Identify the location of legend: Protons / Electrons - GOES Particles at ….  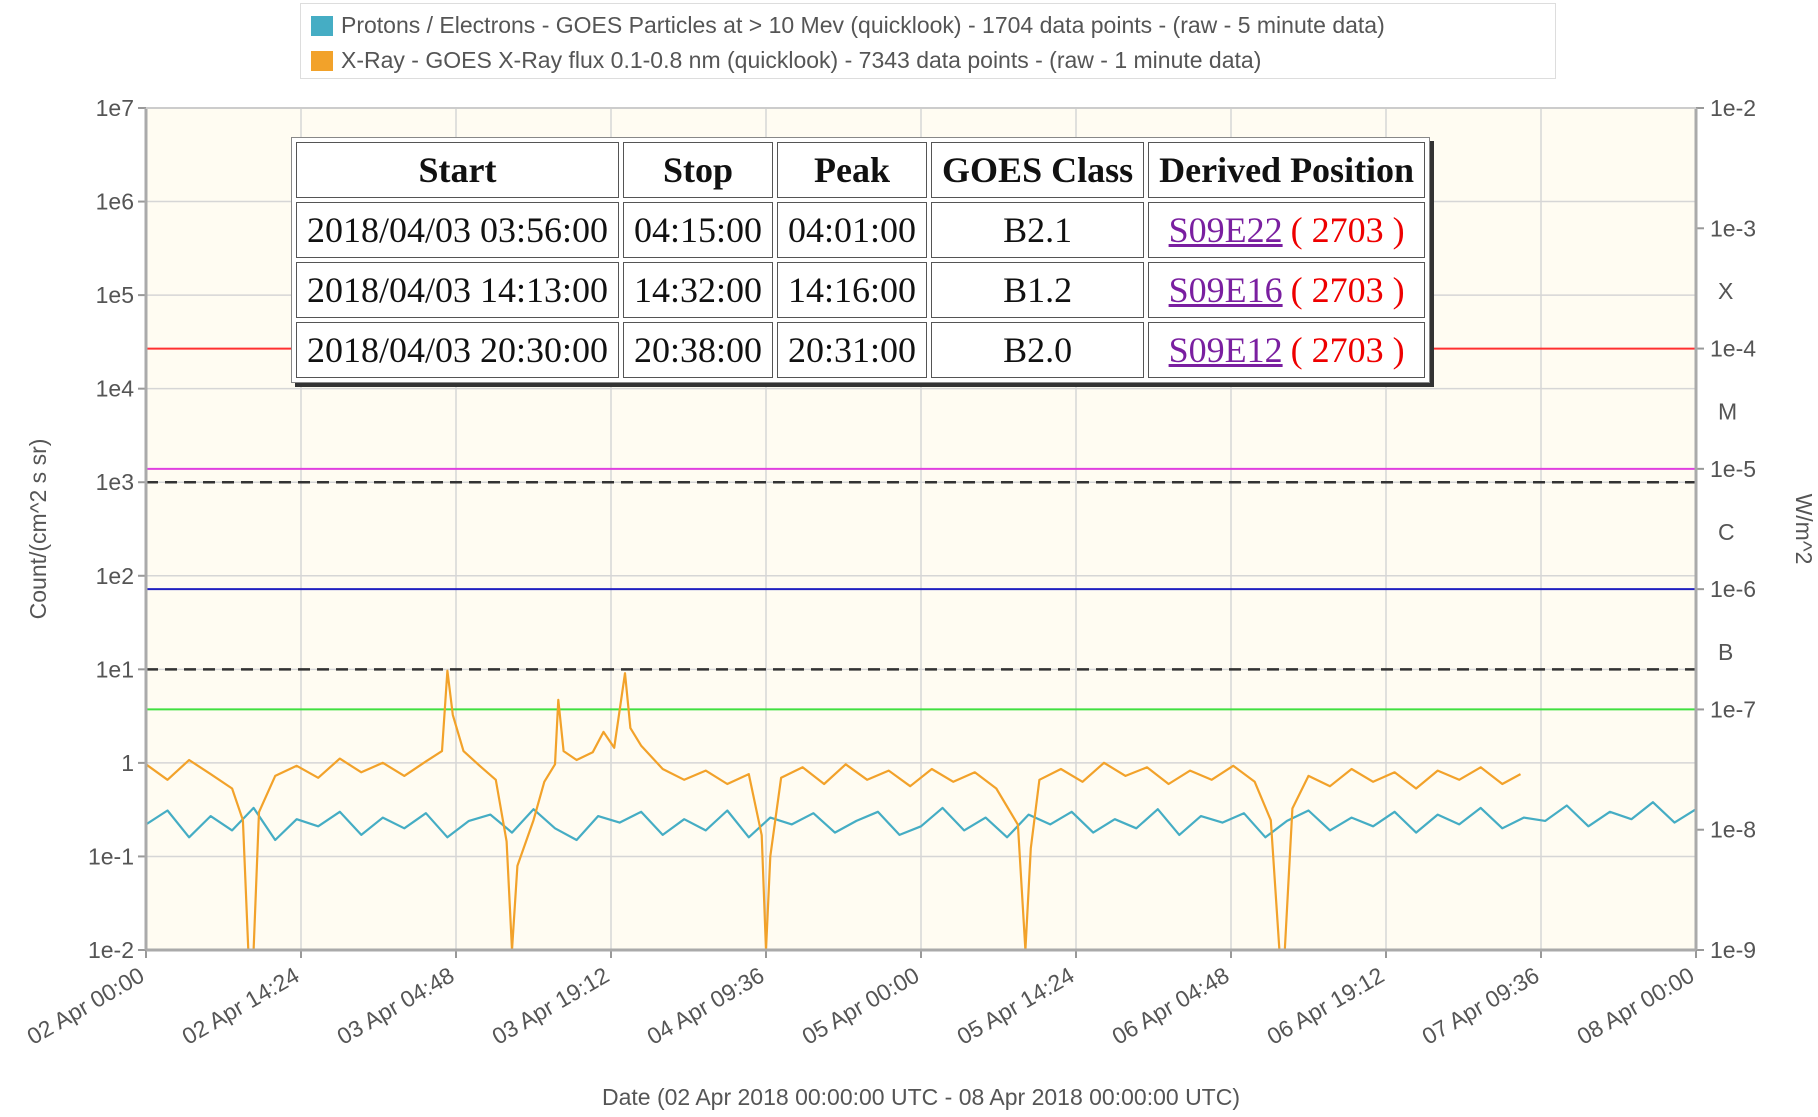
(928, 41).